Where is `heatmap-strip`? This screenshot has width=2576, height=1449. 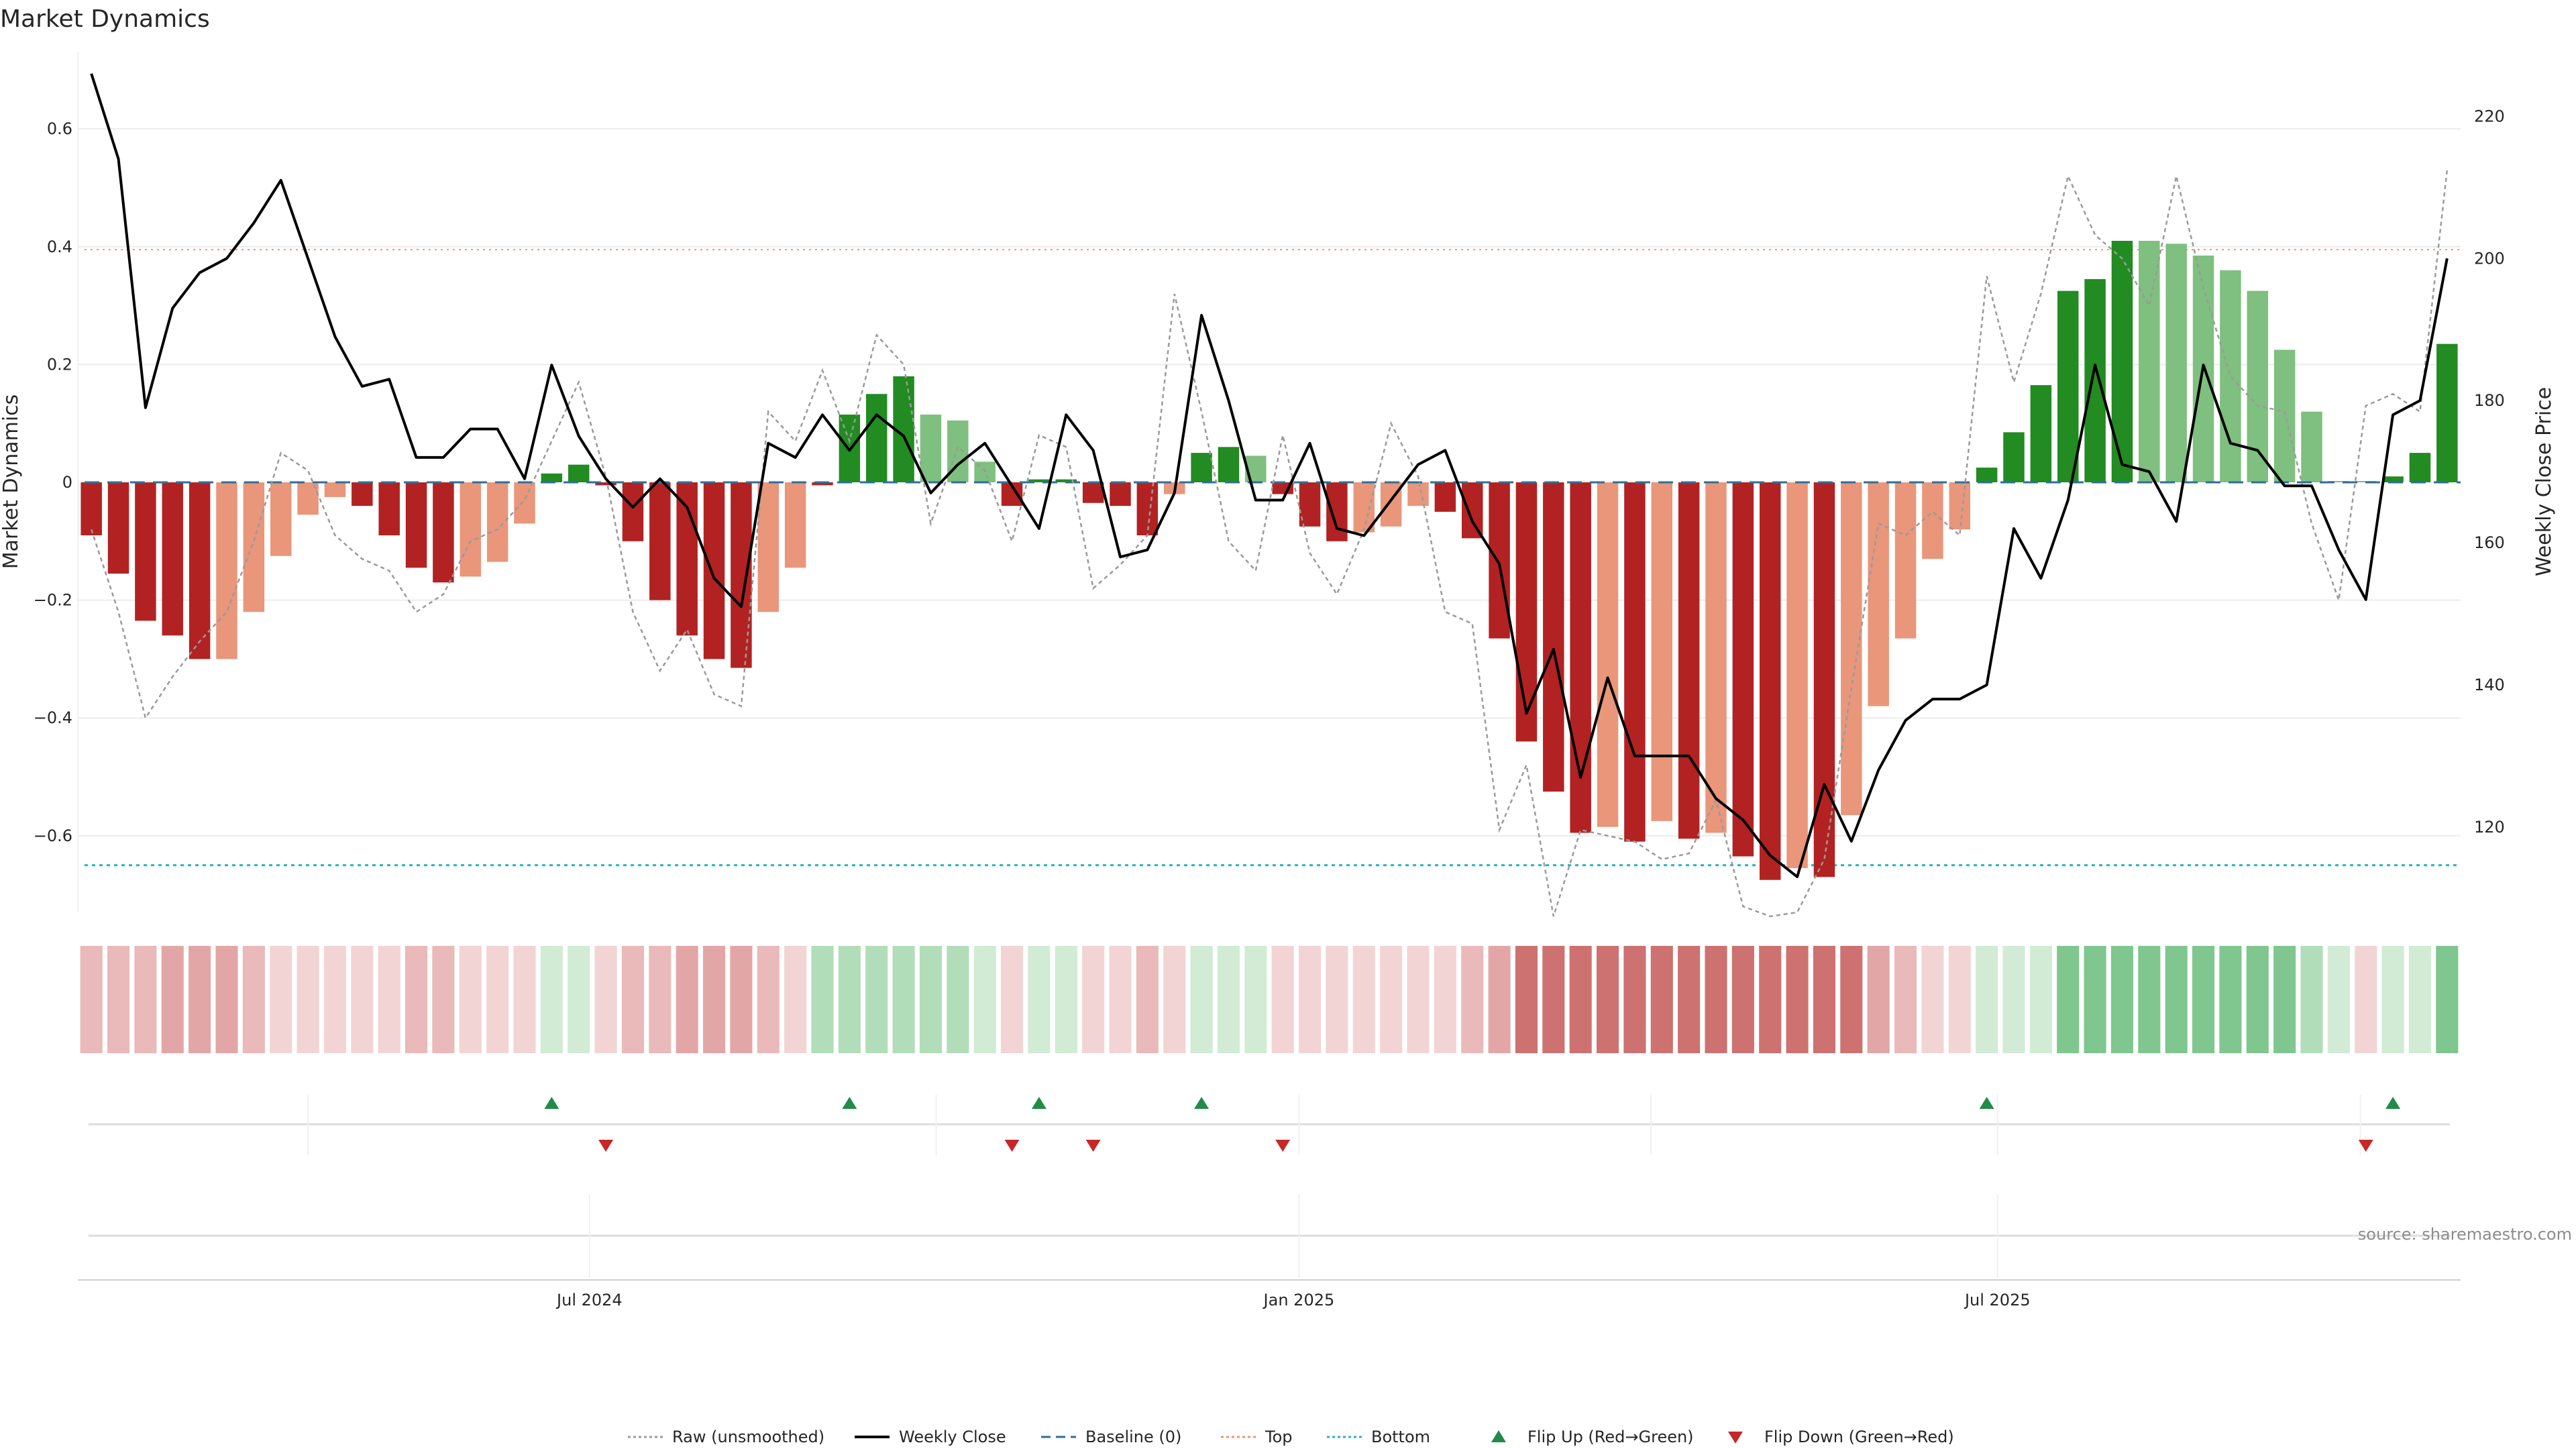
heatmap-strip is located at coordinates (1269, 999).